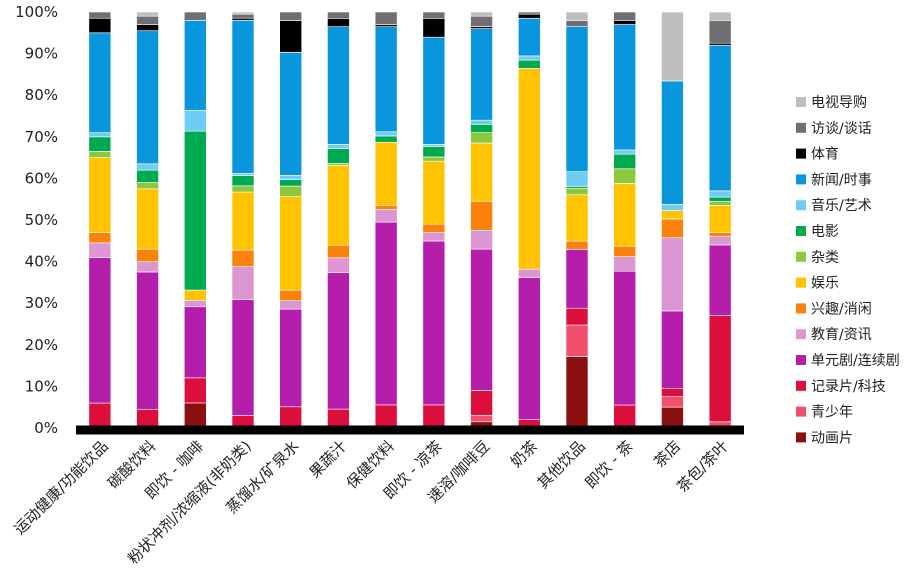  What do you see at coordinates (825, 155) in the screenshot?
I see `legend-label: 体育` at bounding box center [825, 155].